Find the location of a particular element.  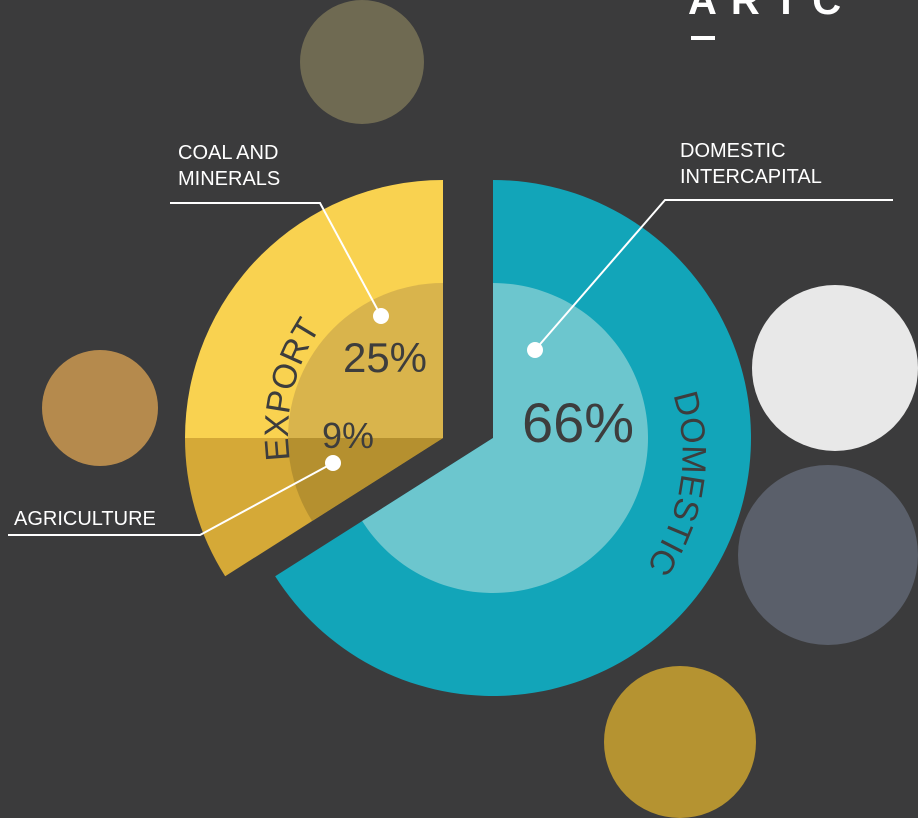

value-label: 66% is located at coordinates (578, 422).